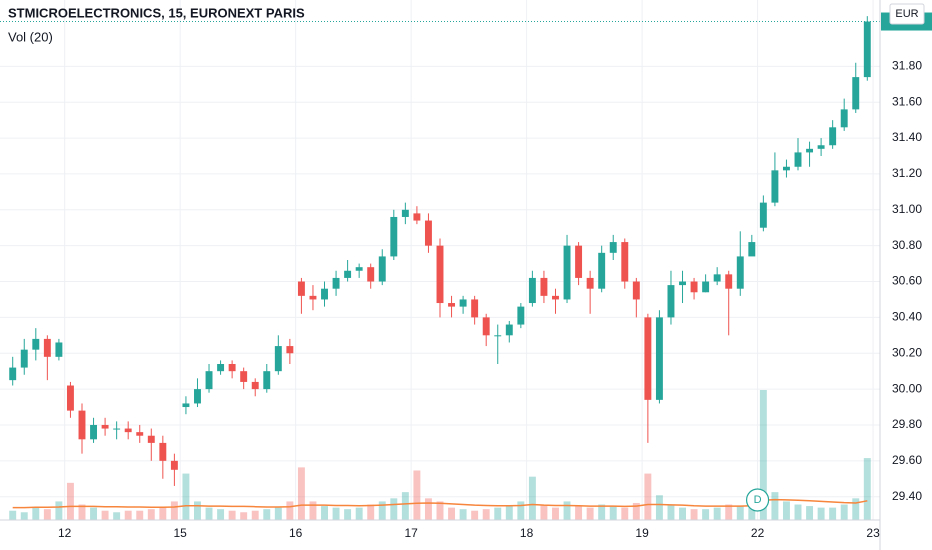  I want to click on x-tick-label: 19, so click(642, 533).